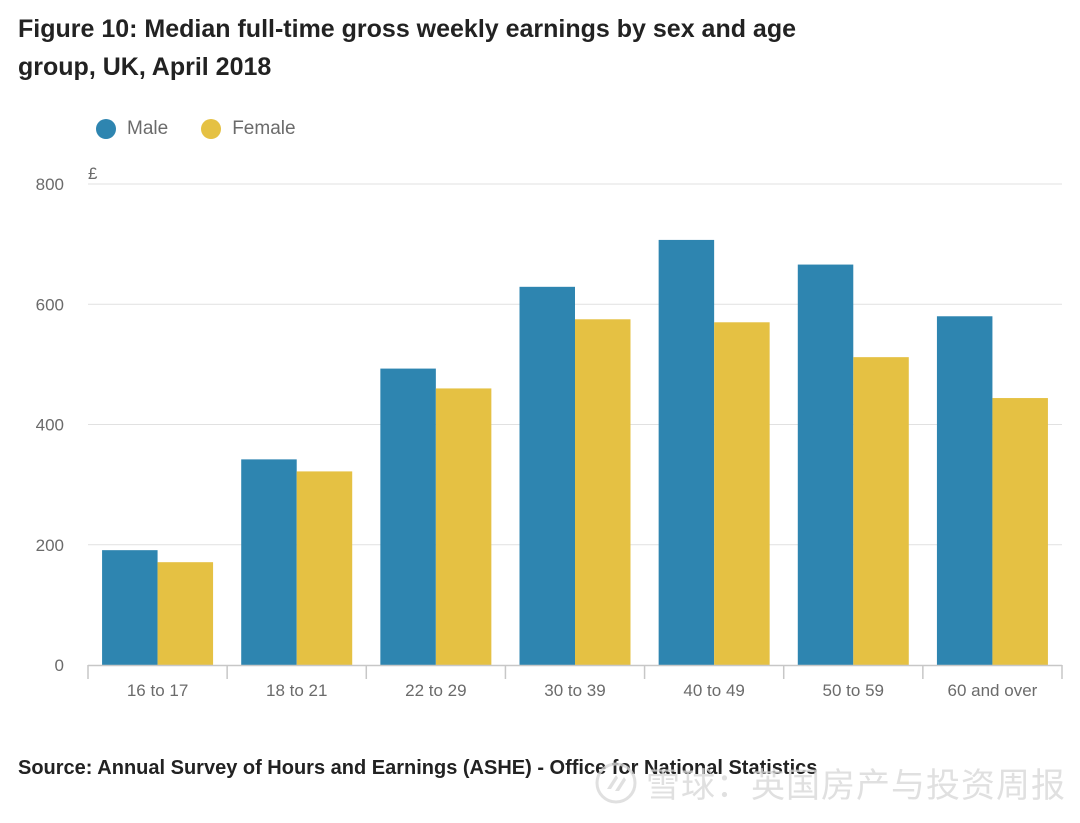 The image size is (1080, 823). I want to click on x-tick-label: 40 to 49, so click(713, 690).